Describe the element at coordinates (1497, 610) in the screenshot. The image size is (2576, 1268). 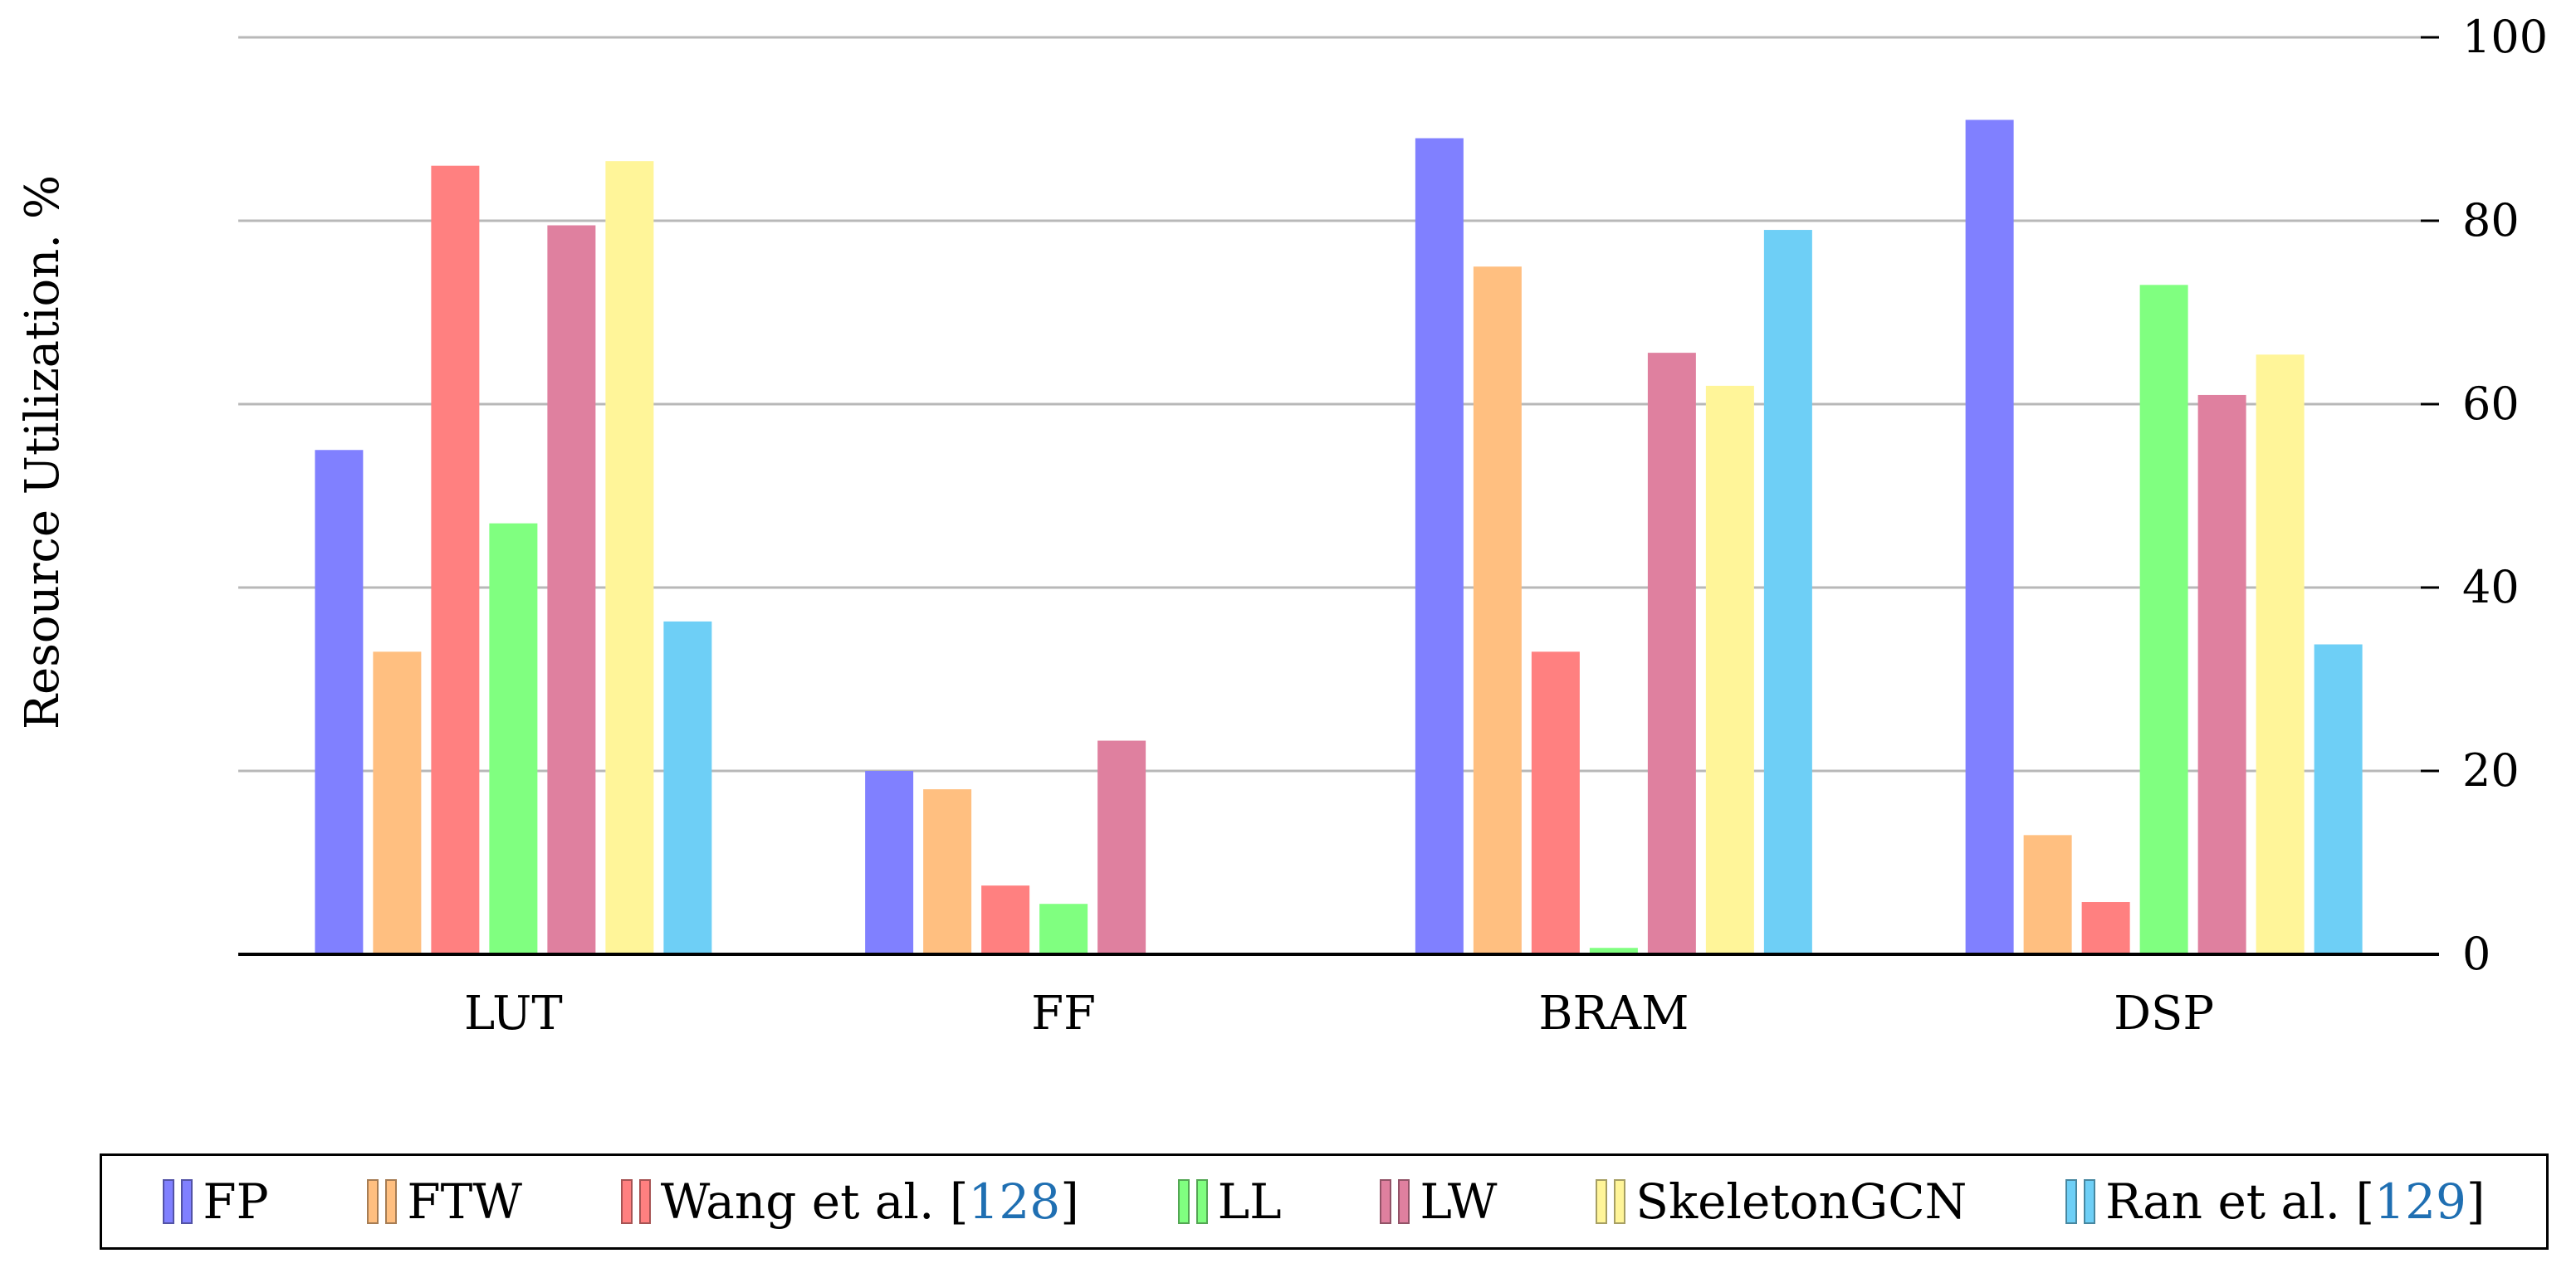
I see `bar-bram-ftw` at that location.